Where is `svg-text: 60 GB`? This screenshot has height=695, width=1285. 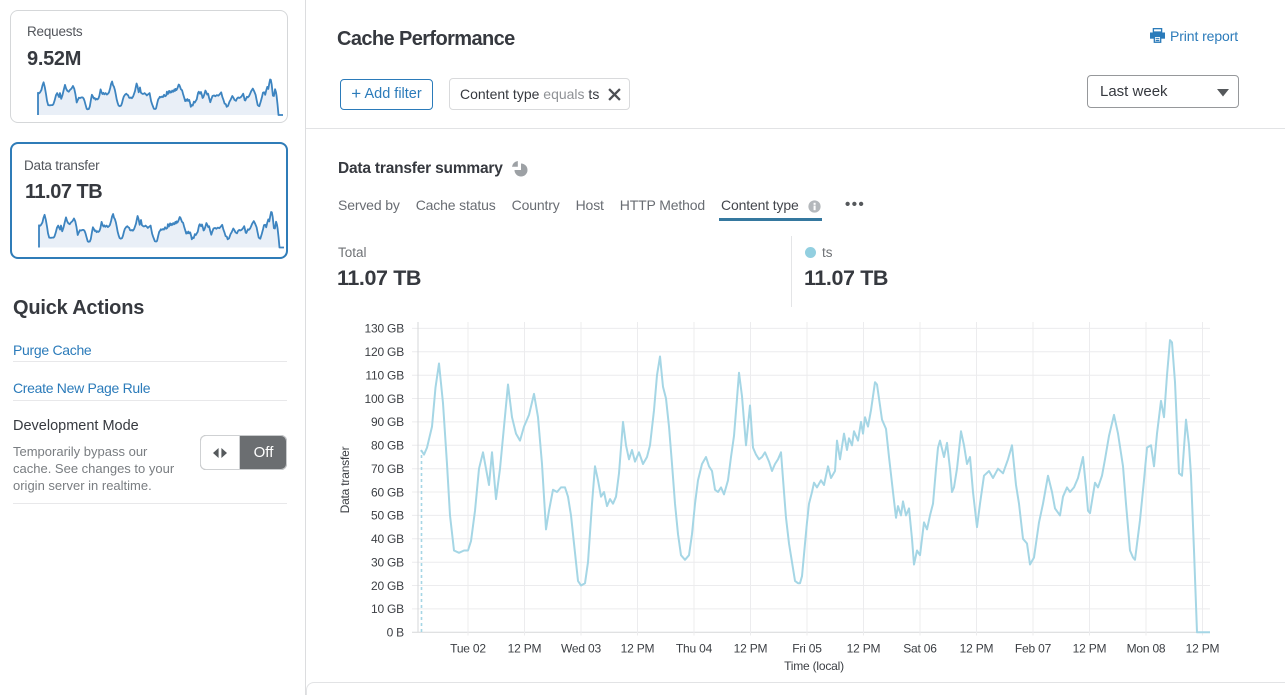
svg-text: 60 GB is located at coordinates (387, 492).